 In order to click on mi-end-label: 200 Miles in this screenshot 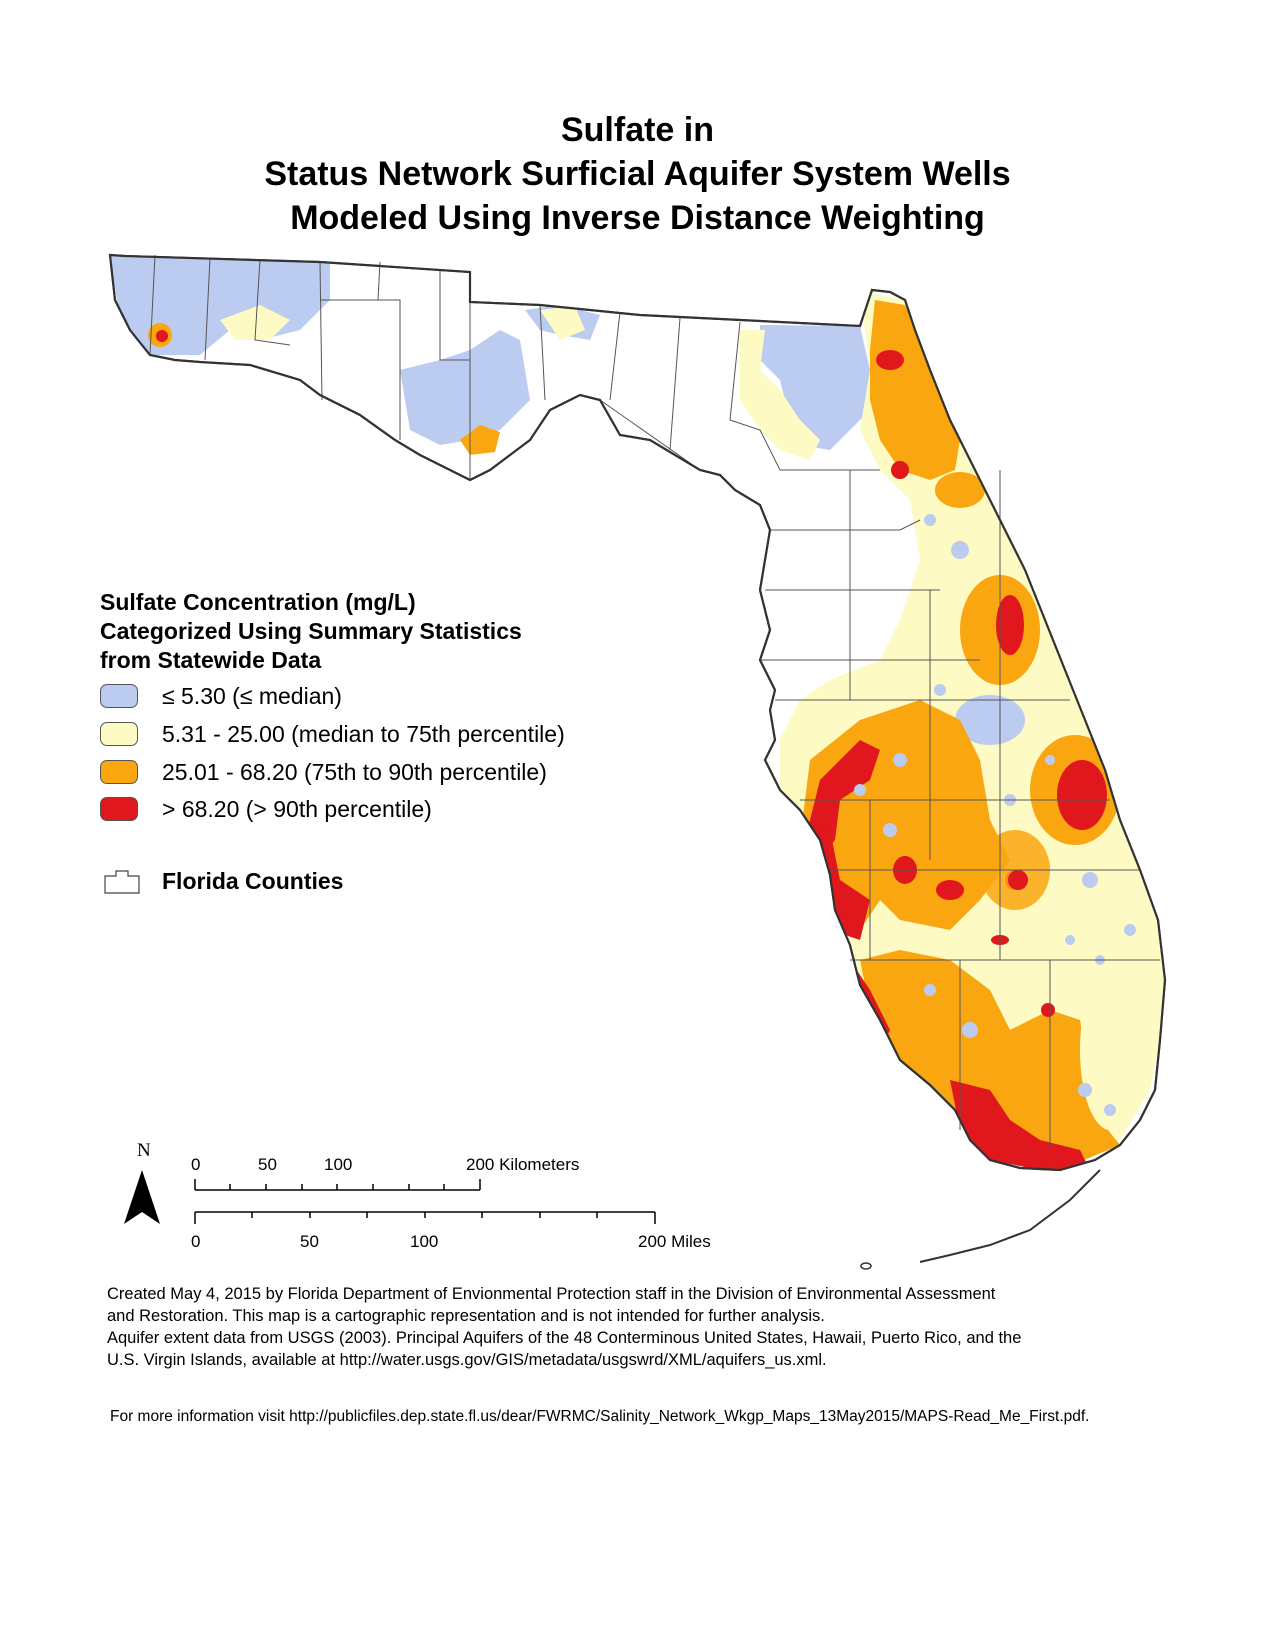, I will do `click(674, 1241)`.